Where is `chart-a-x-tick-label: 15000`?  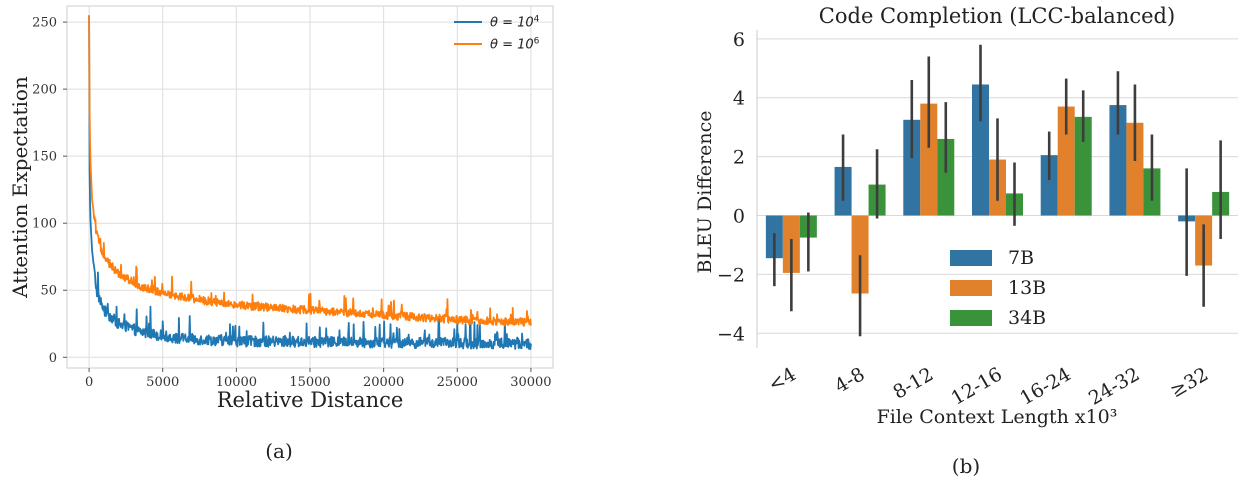 chart-a-x-tick-label: 15000 is located at coordinates (309, 382).